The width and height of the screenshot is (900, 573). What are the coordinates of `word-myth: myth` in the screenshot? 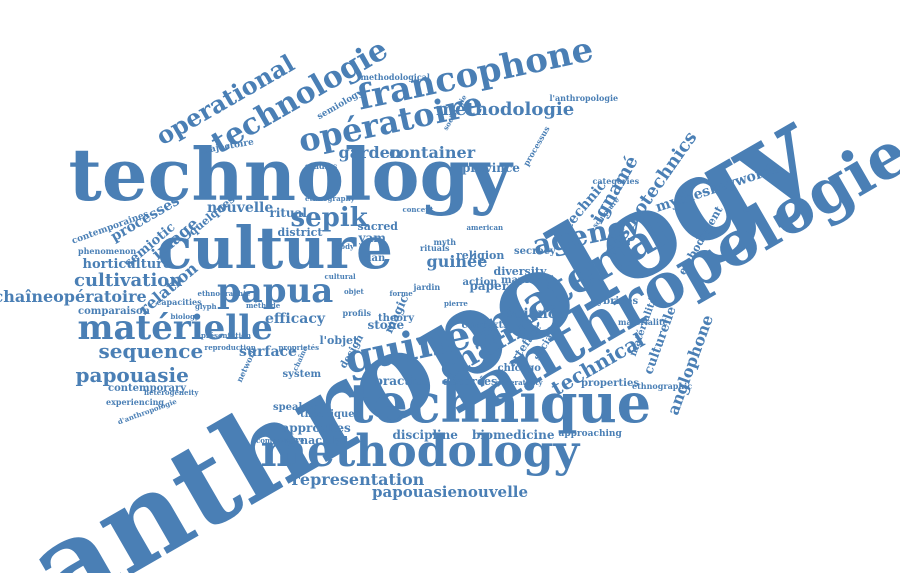 It's located at (445, 242).